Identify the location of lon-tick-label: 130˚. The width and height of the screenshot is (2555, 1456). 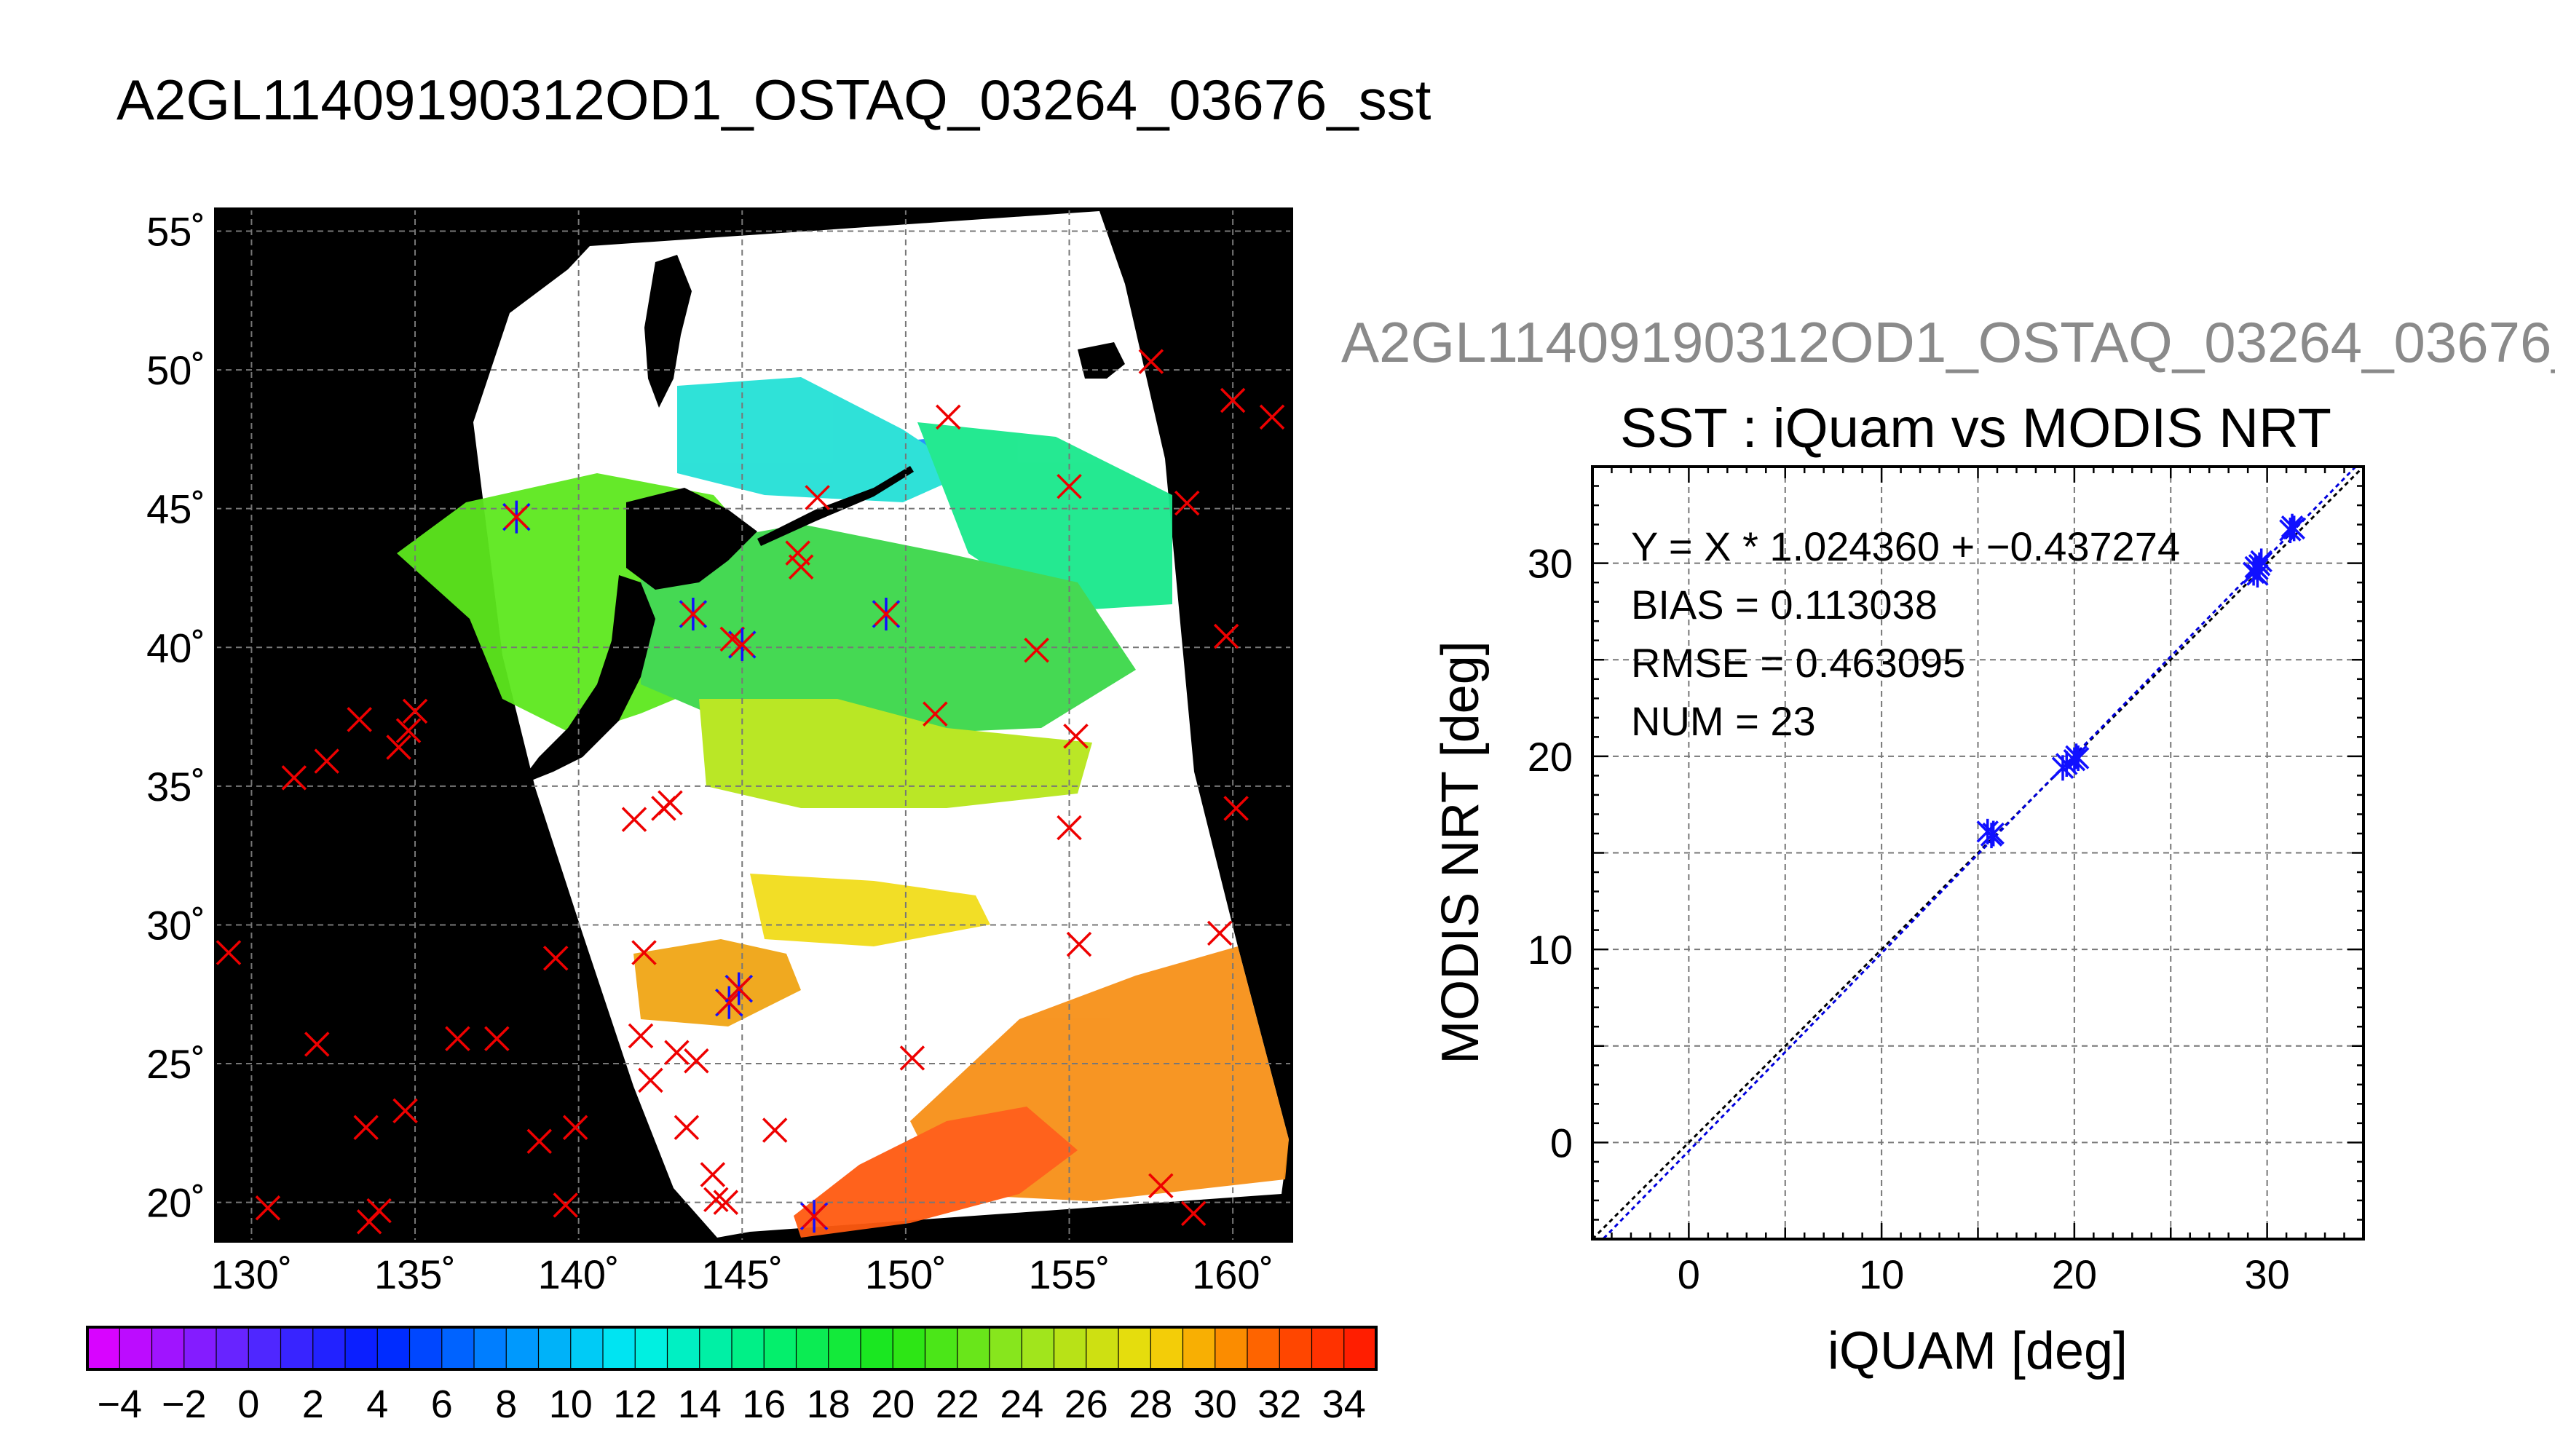
(251, 1274).